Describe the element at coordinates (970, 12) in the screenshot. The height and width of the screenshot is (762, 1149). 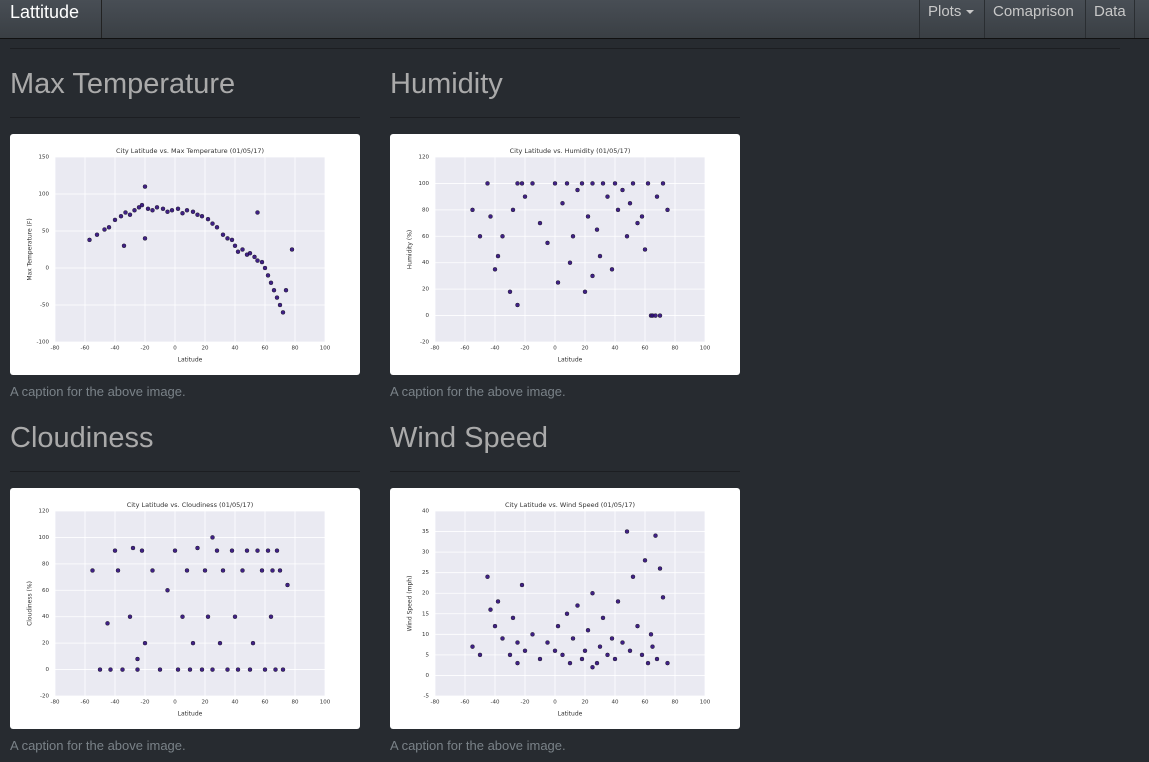
I see `caret` at that location.